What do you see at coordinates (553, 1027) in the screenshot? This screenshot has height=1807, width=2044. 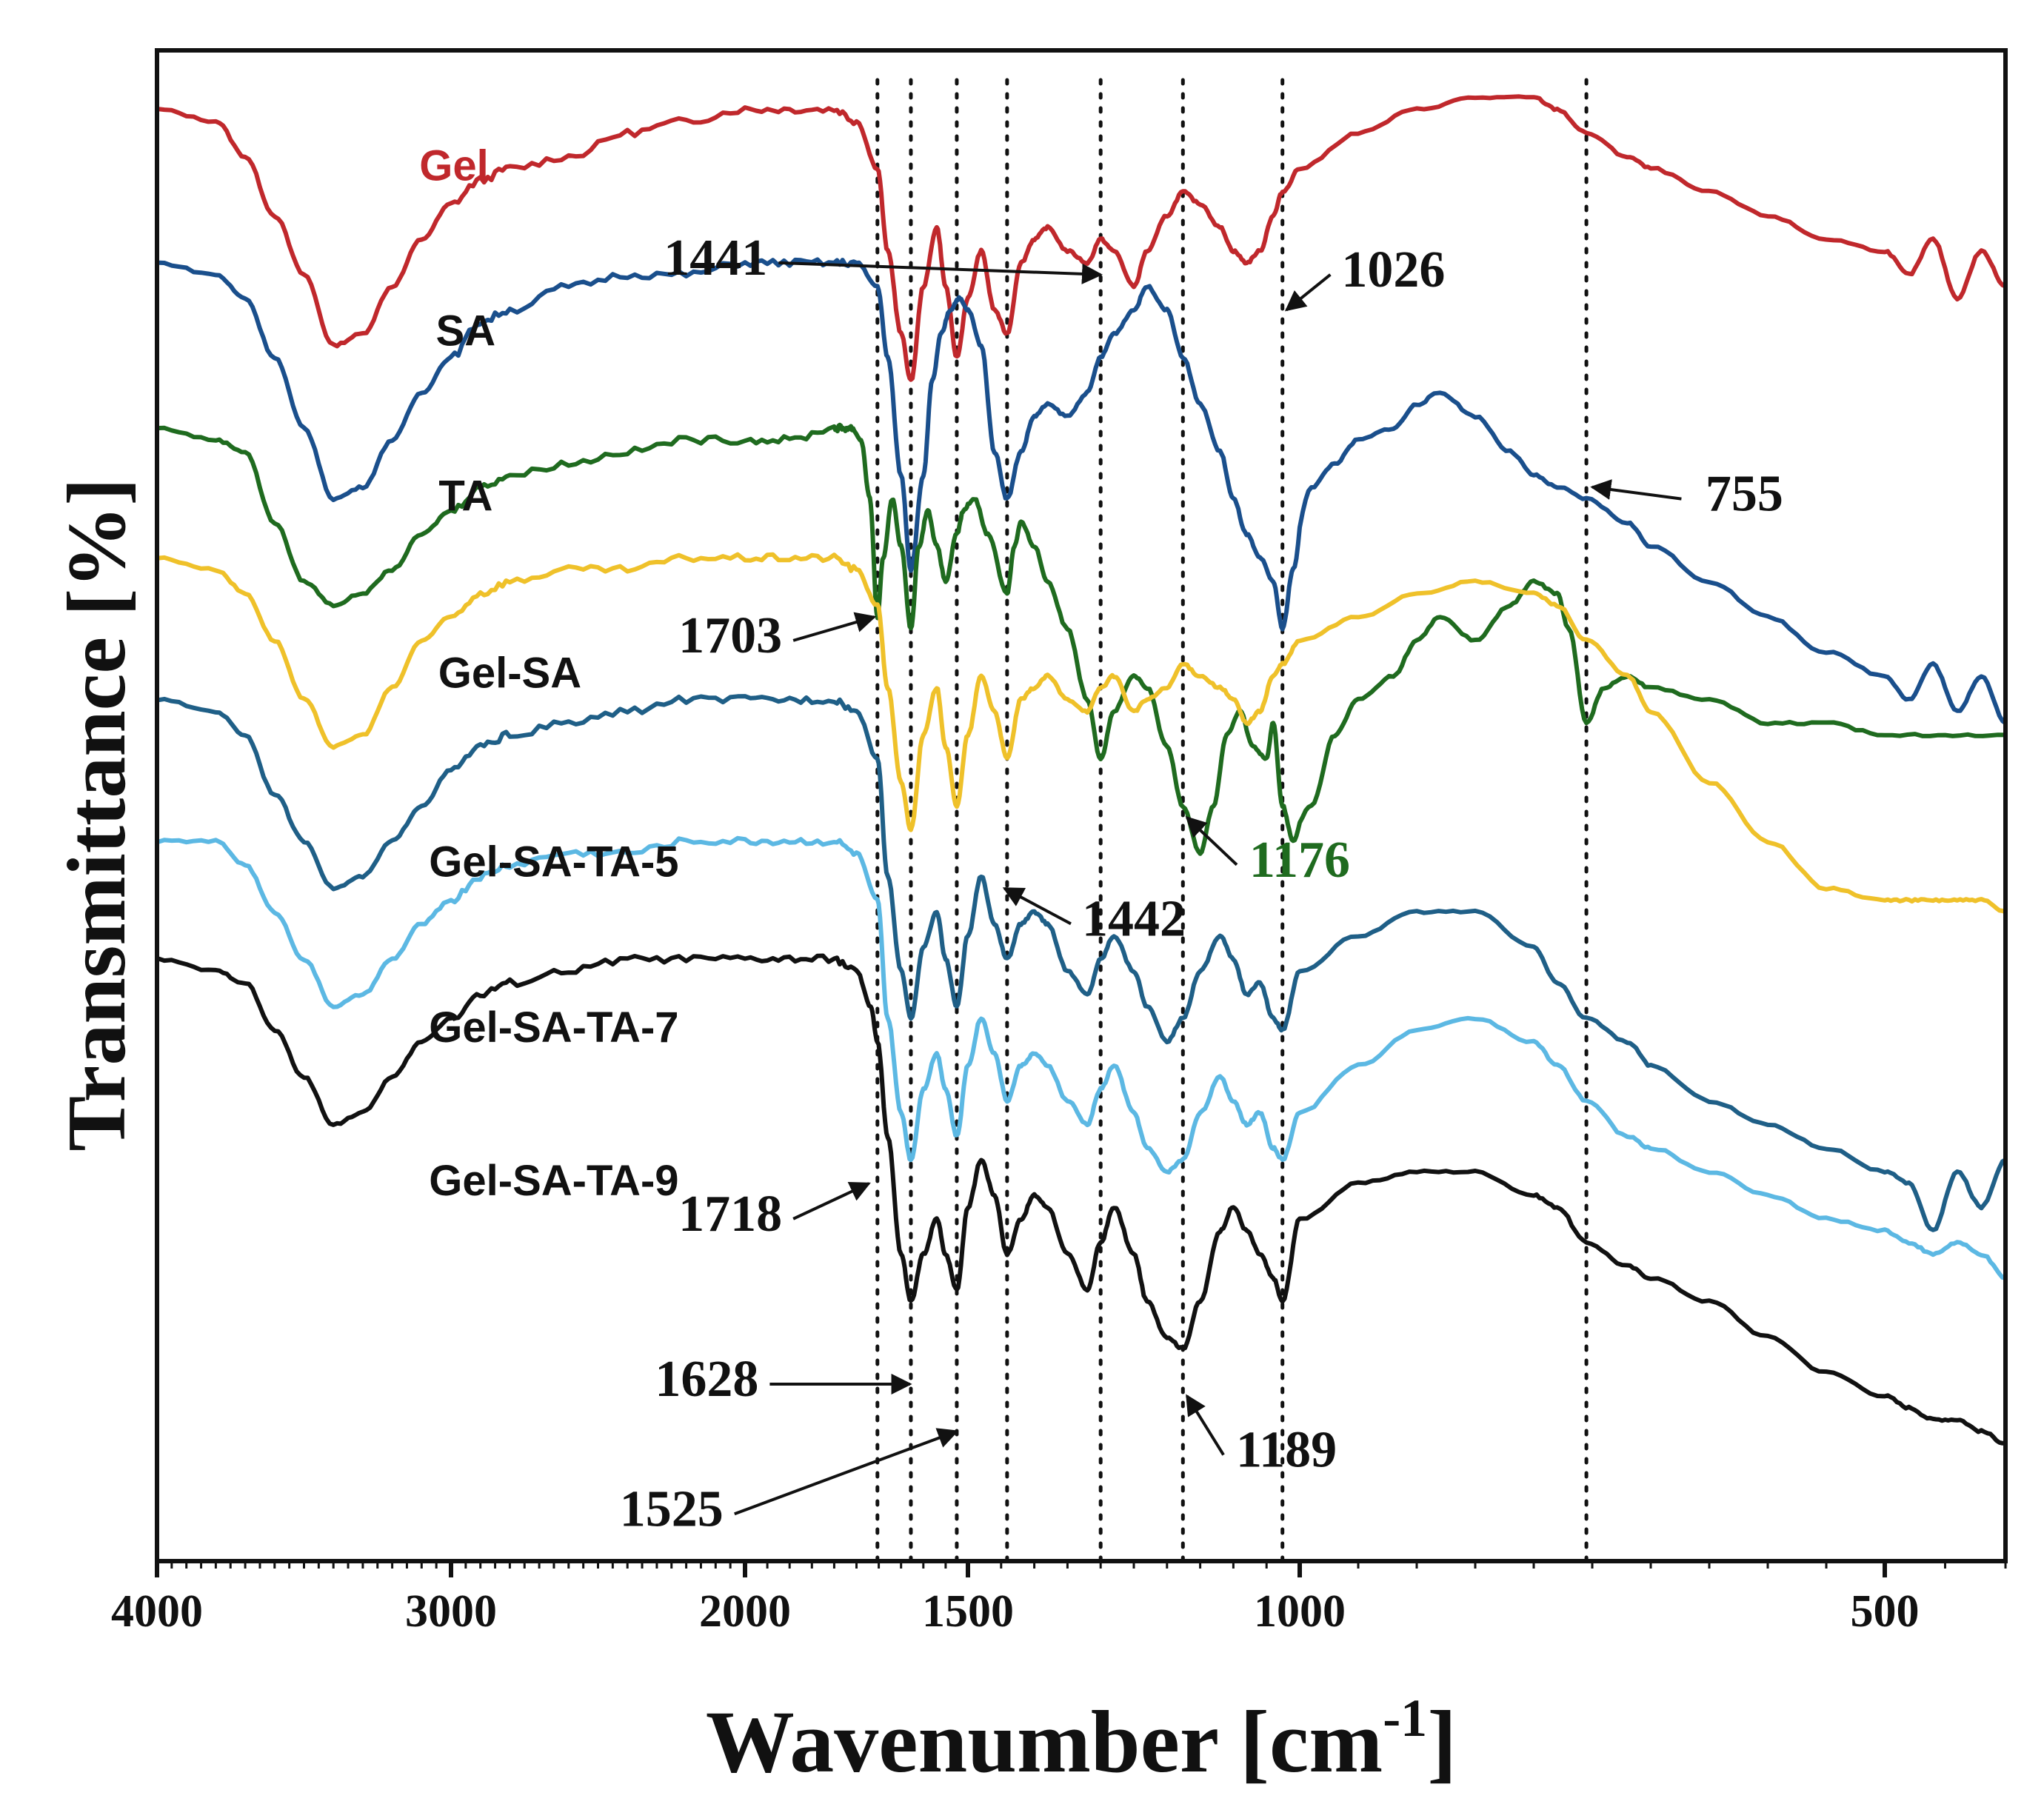 I see `series-label-gel-sa-ta-7: Gel-SA-TA-7` at bounding box center [553, 1027].